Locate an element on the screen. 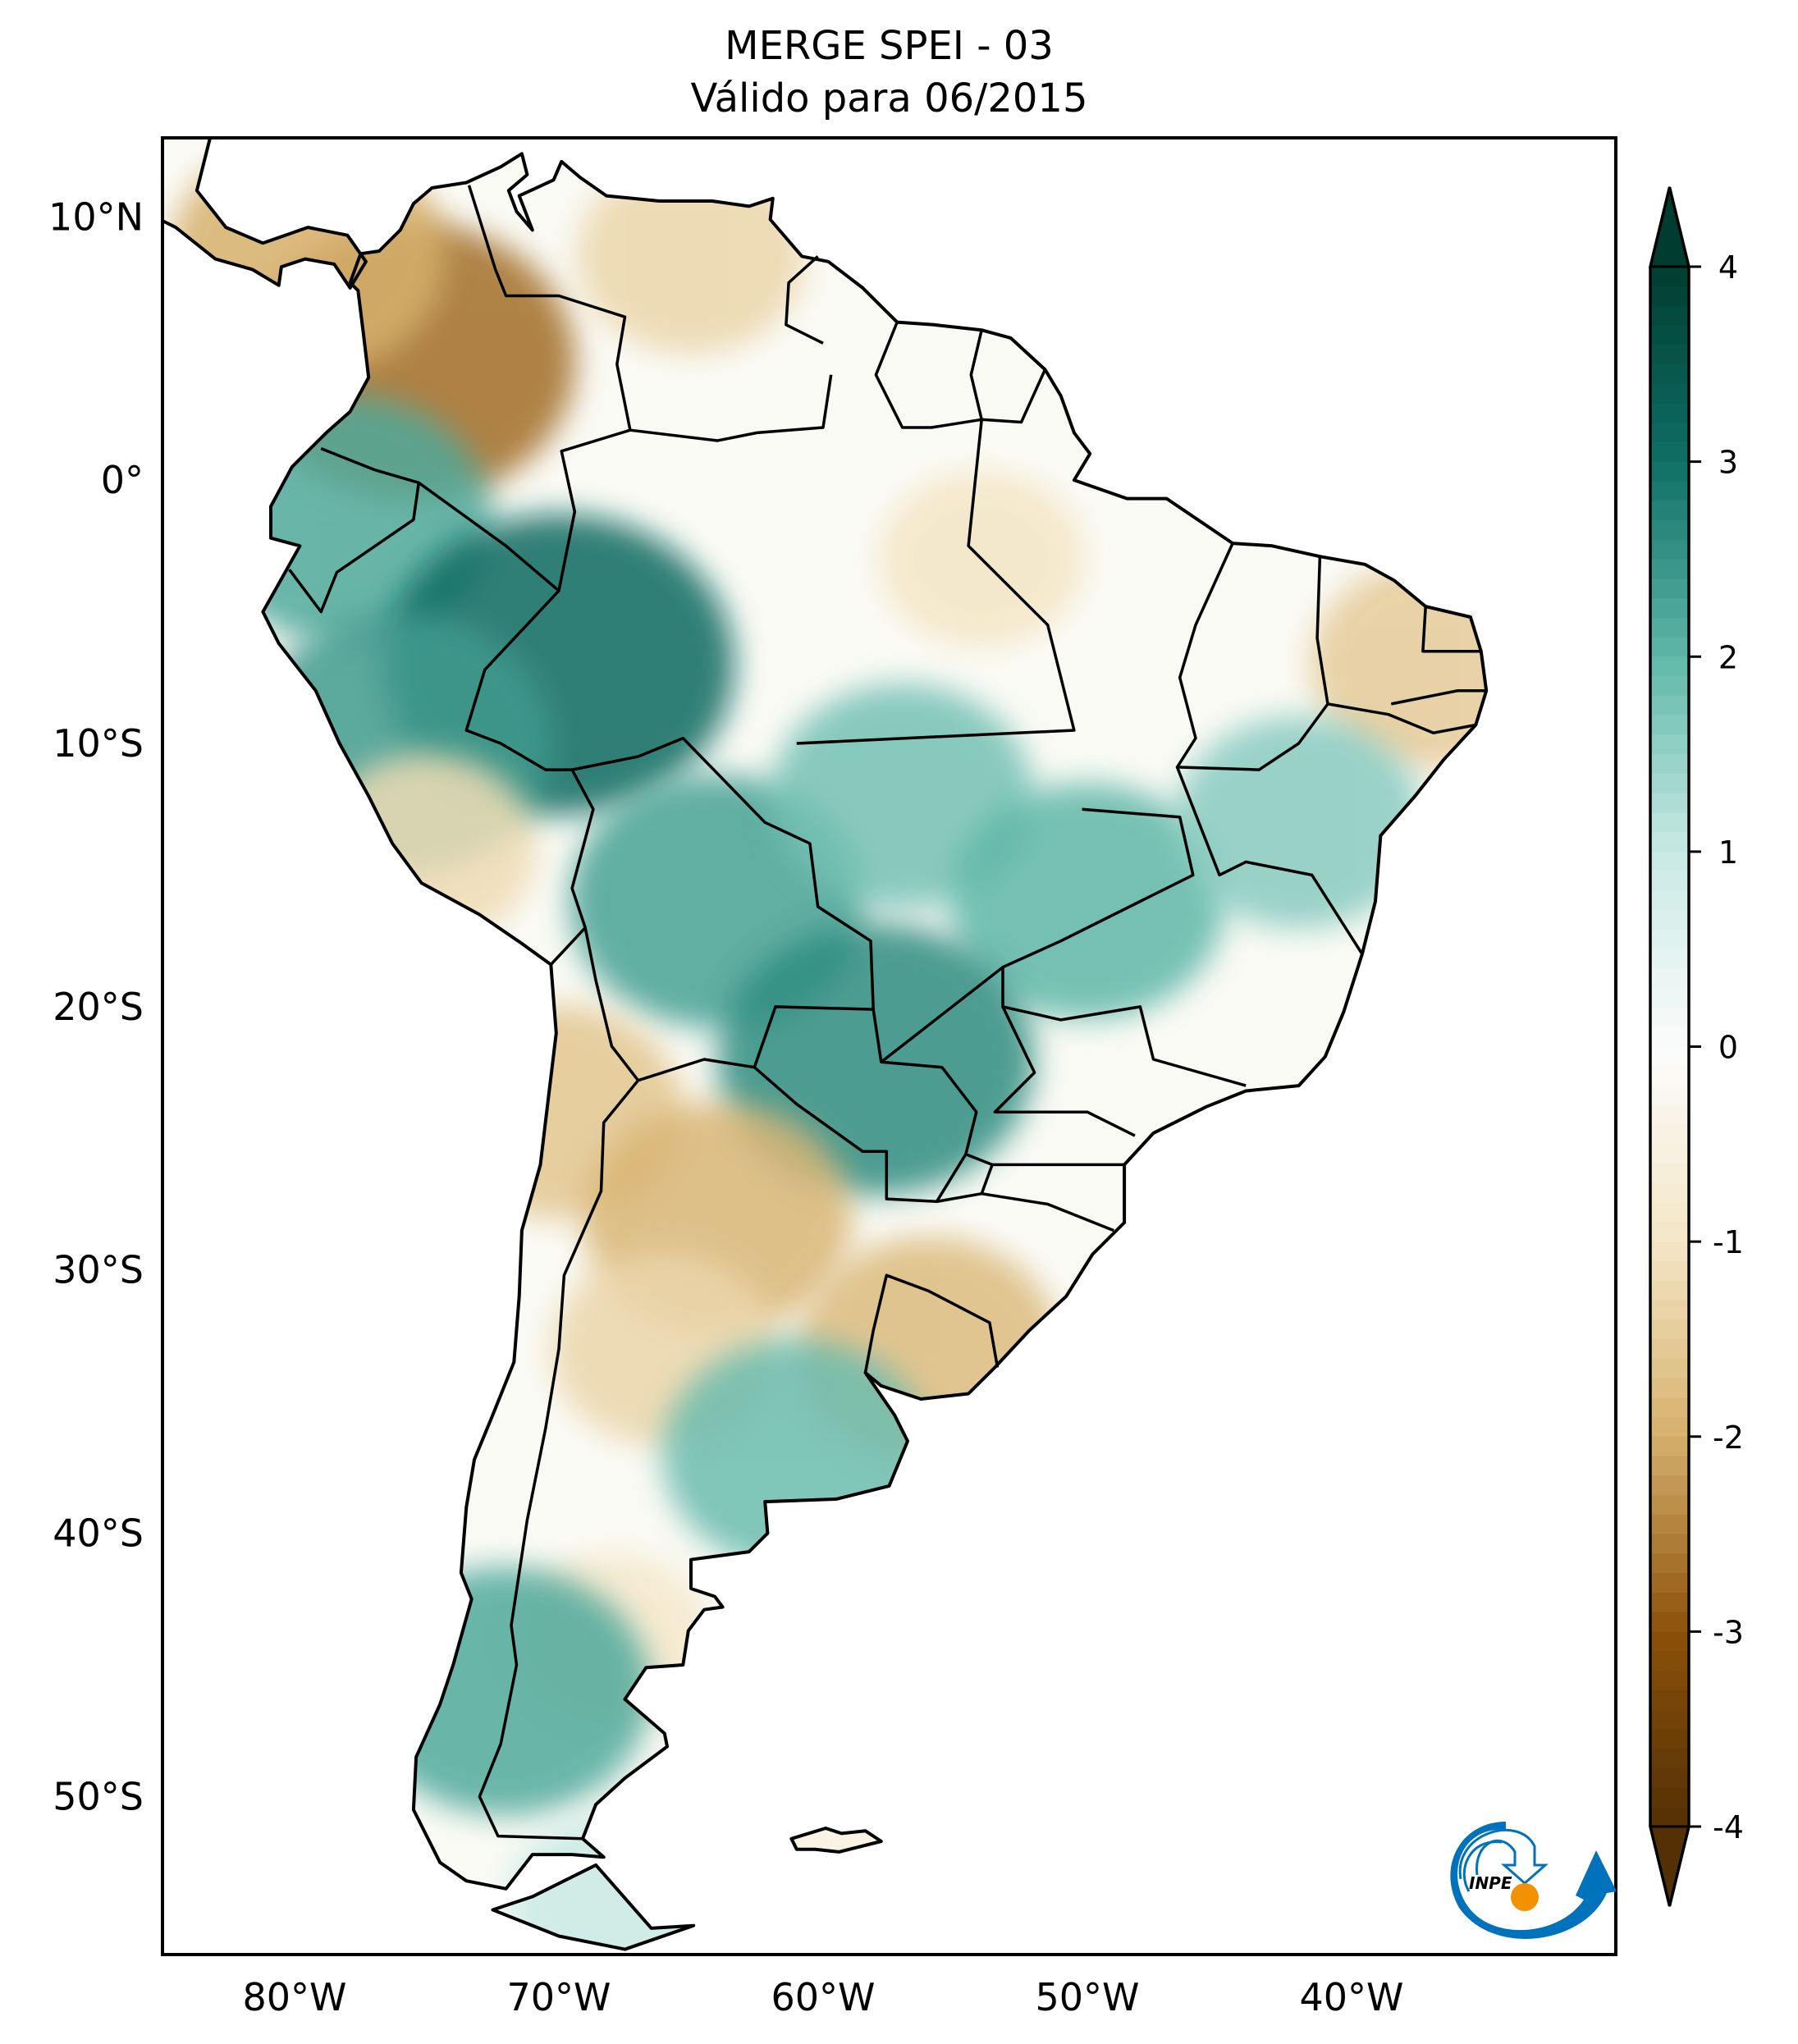 This screenshot has height=2044, width=1798. latitude-axis: 10°N 0° 10°S 20°S 30°S 40°S 50°S is located at coordinates (96, 1006).